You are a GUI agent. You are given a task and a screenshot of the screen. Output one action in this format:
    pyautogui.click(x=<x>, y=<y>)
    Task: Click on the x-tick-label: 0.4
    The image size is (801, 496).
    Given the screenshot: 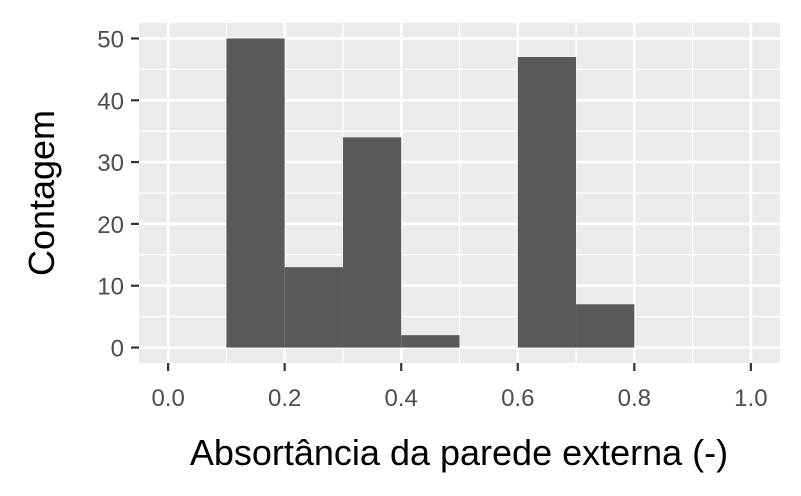 What is the action you would take?
    pyautogui.click(x=401, y=398)
    